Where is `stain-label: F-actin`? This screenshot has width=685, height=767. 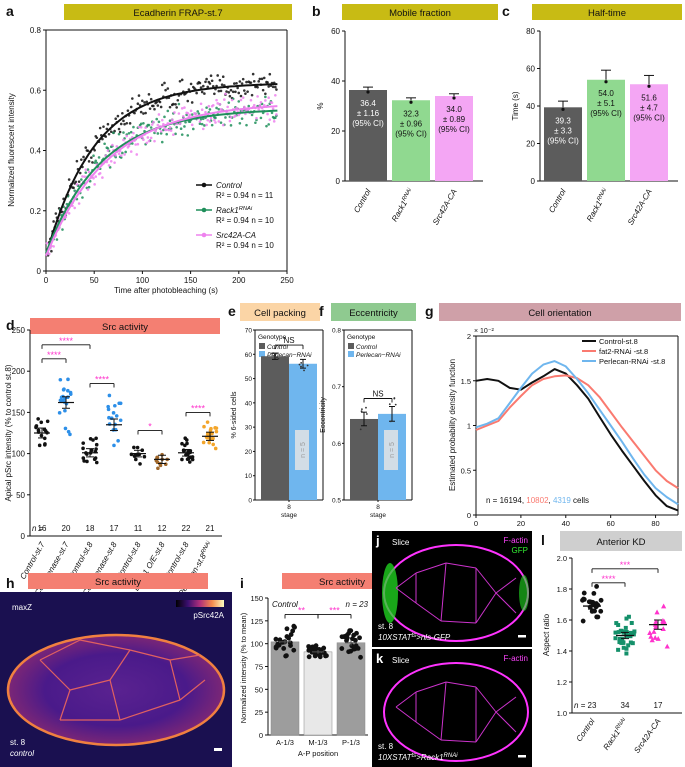
stain-label: F-actin is located at coordinates (516, 540).